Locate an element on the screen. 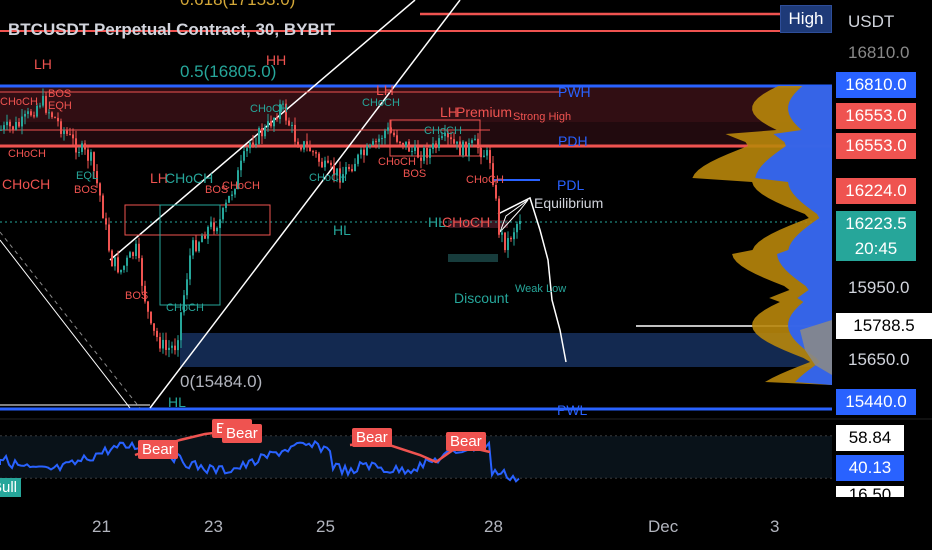  fib-0618-label: 0.618(17153.0) is located at coordinates (237, 5).